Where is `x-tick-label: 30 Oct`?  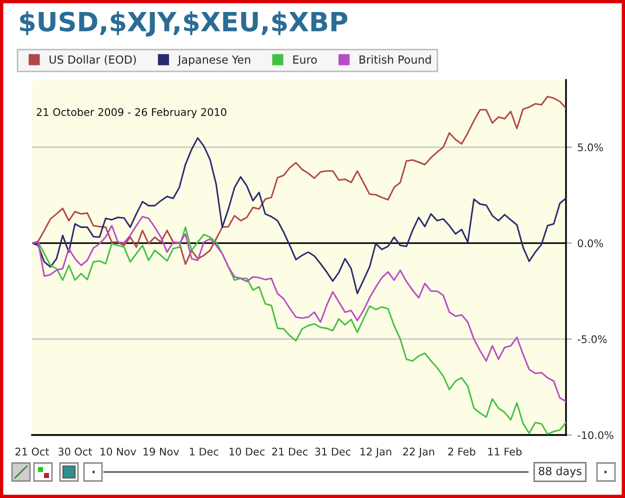 x-tick-label: 30 Oct is located at coordinates (75, 452).